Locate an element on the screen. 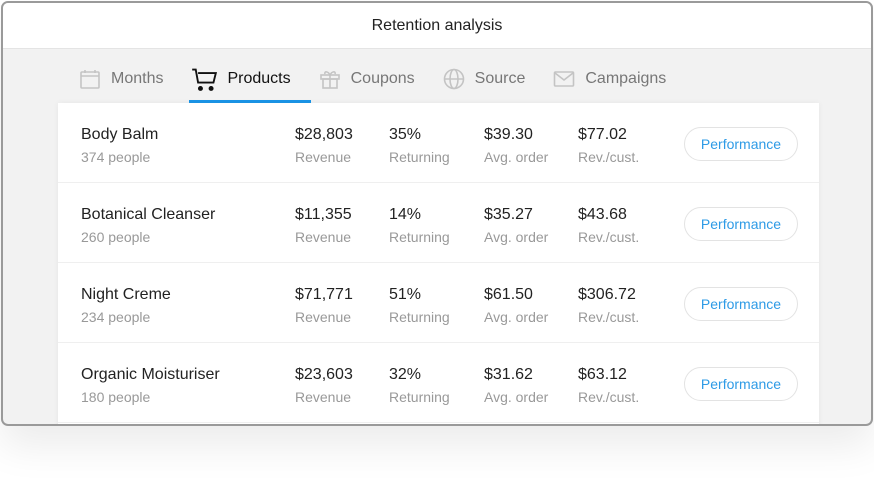 The height and width of the screenshot is (479, 874). tab-label: Coupons is located at coordinates (382, 78).